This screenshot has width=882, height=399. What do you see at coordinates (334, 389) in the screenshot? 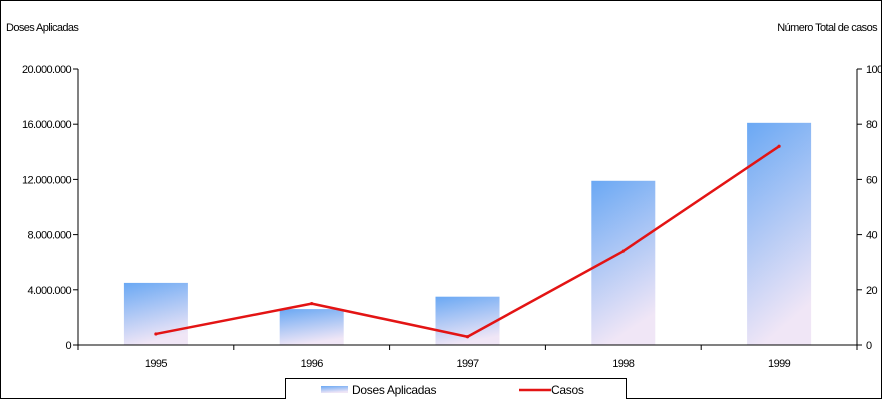
I see `legend-bar-swatch` at bounding box center [334, 389].